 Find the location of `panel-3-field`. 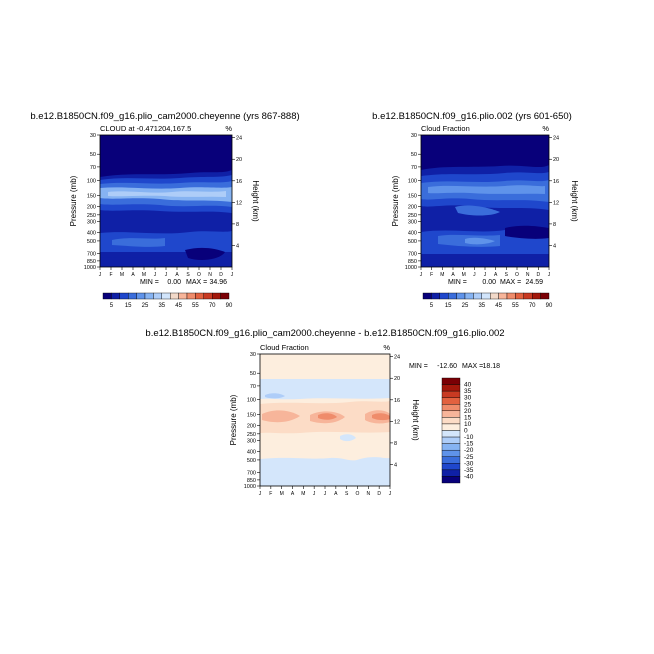

panel-3-field is located at coordinates (325, 420).